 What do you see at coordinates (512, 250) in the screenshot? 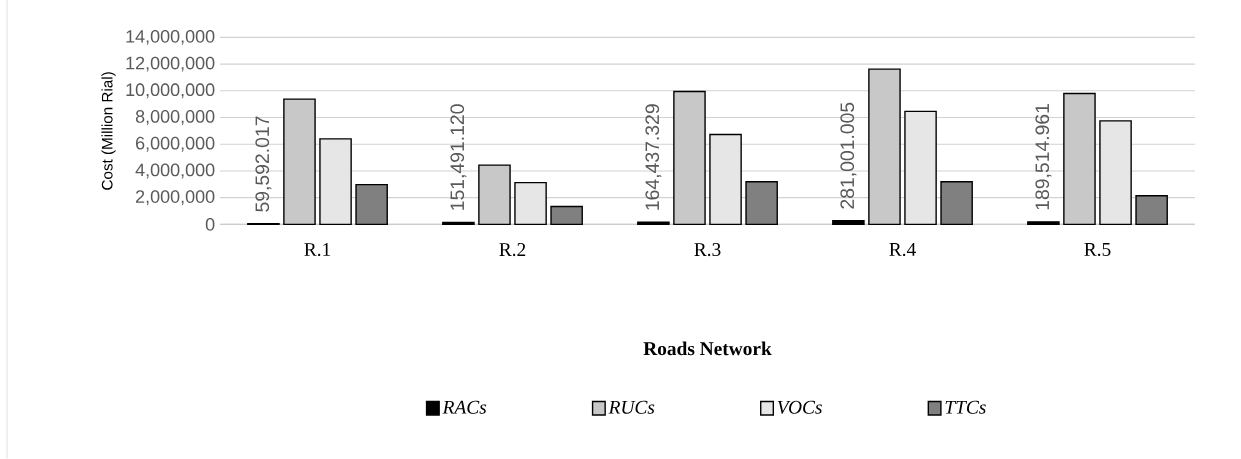
I see `x-tick-label: R.2` at bounding box center [512, 250].